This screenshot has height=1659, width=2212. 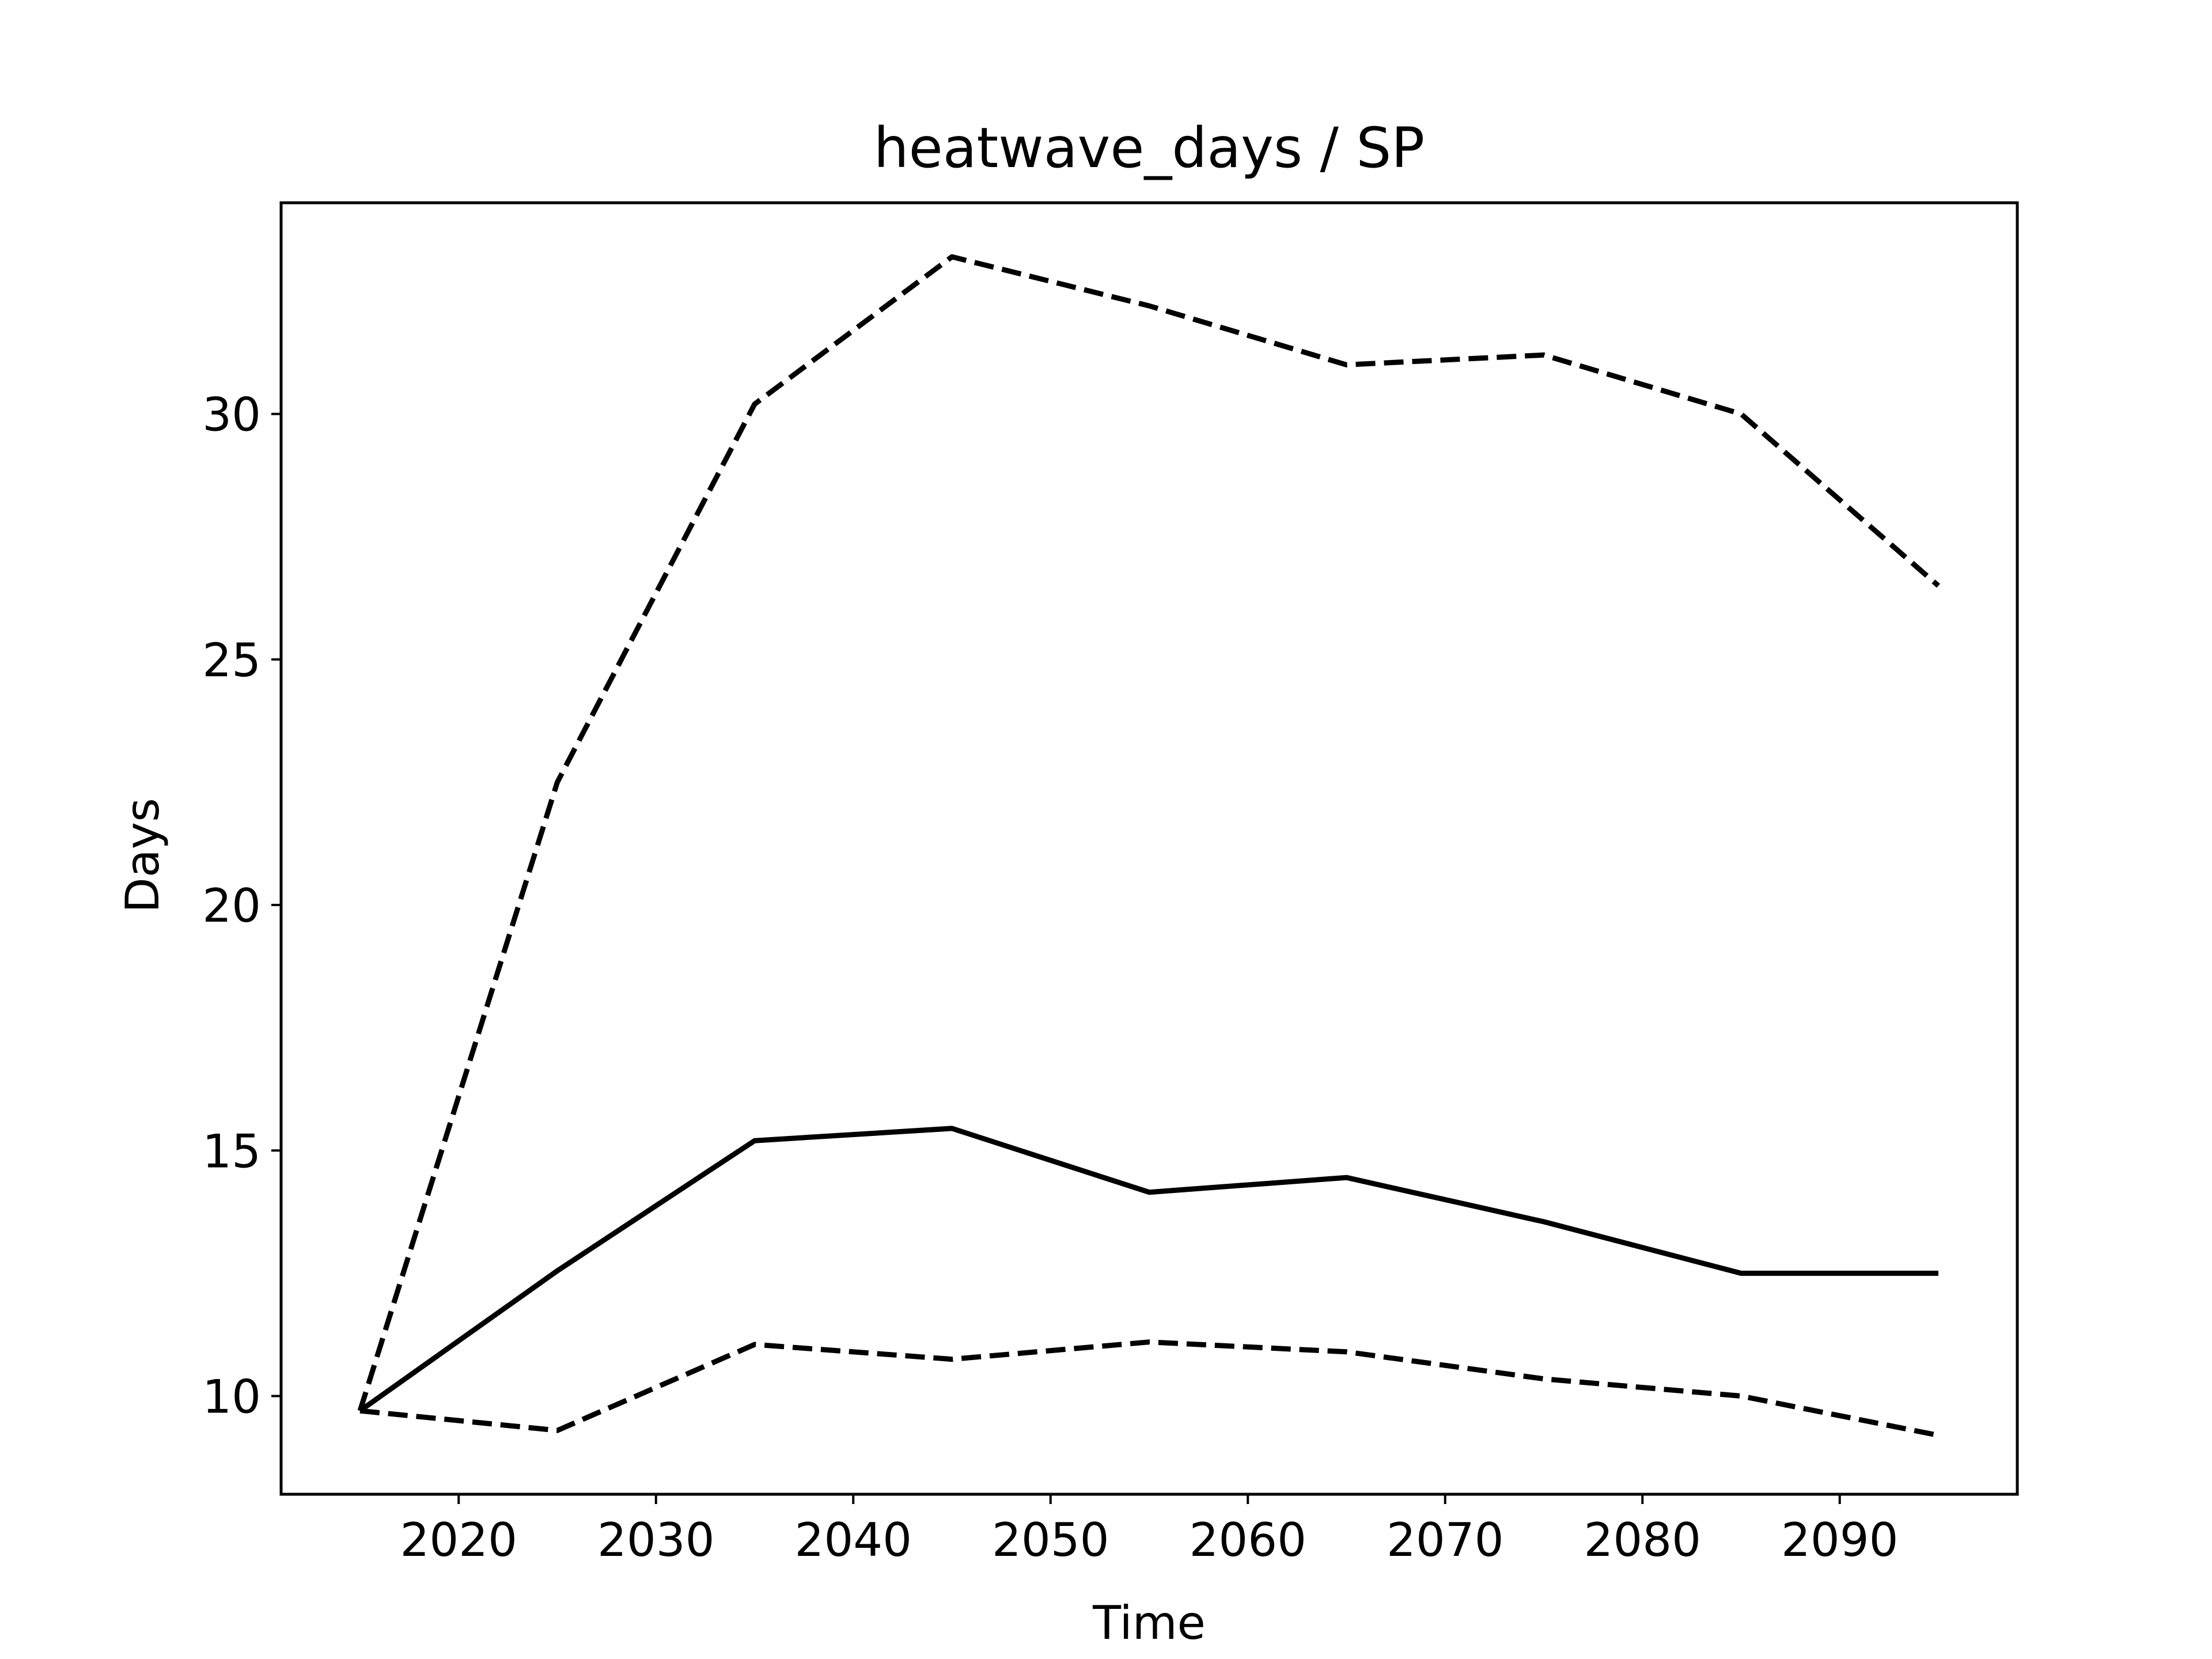 I want to click on y-tick-label: 10, so click(x=231, y=1397).